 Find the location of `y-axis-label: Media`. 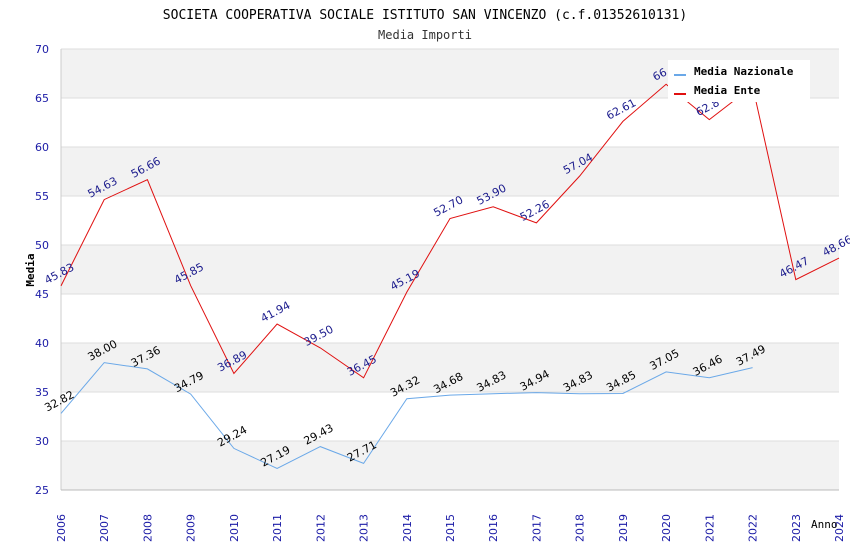

y-axis-label: Media is located at coordinates (30, 269).